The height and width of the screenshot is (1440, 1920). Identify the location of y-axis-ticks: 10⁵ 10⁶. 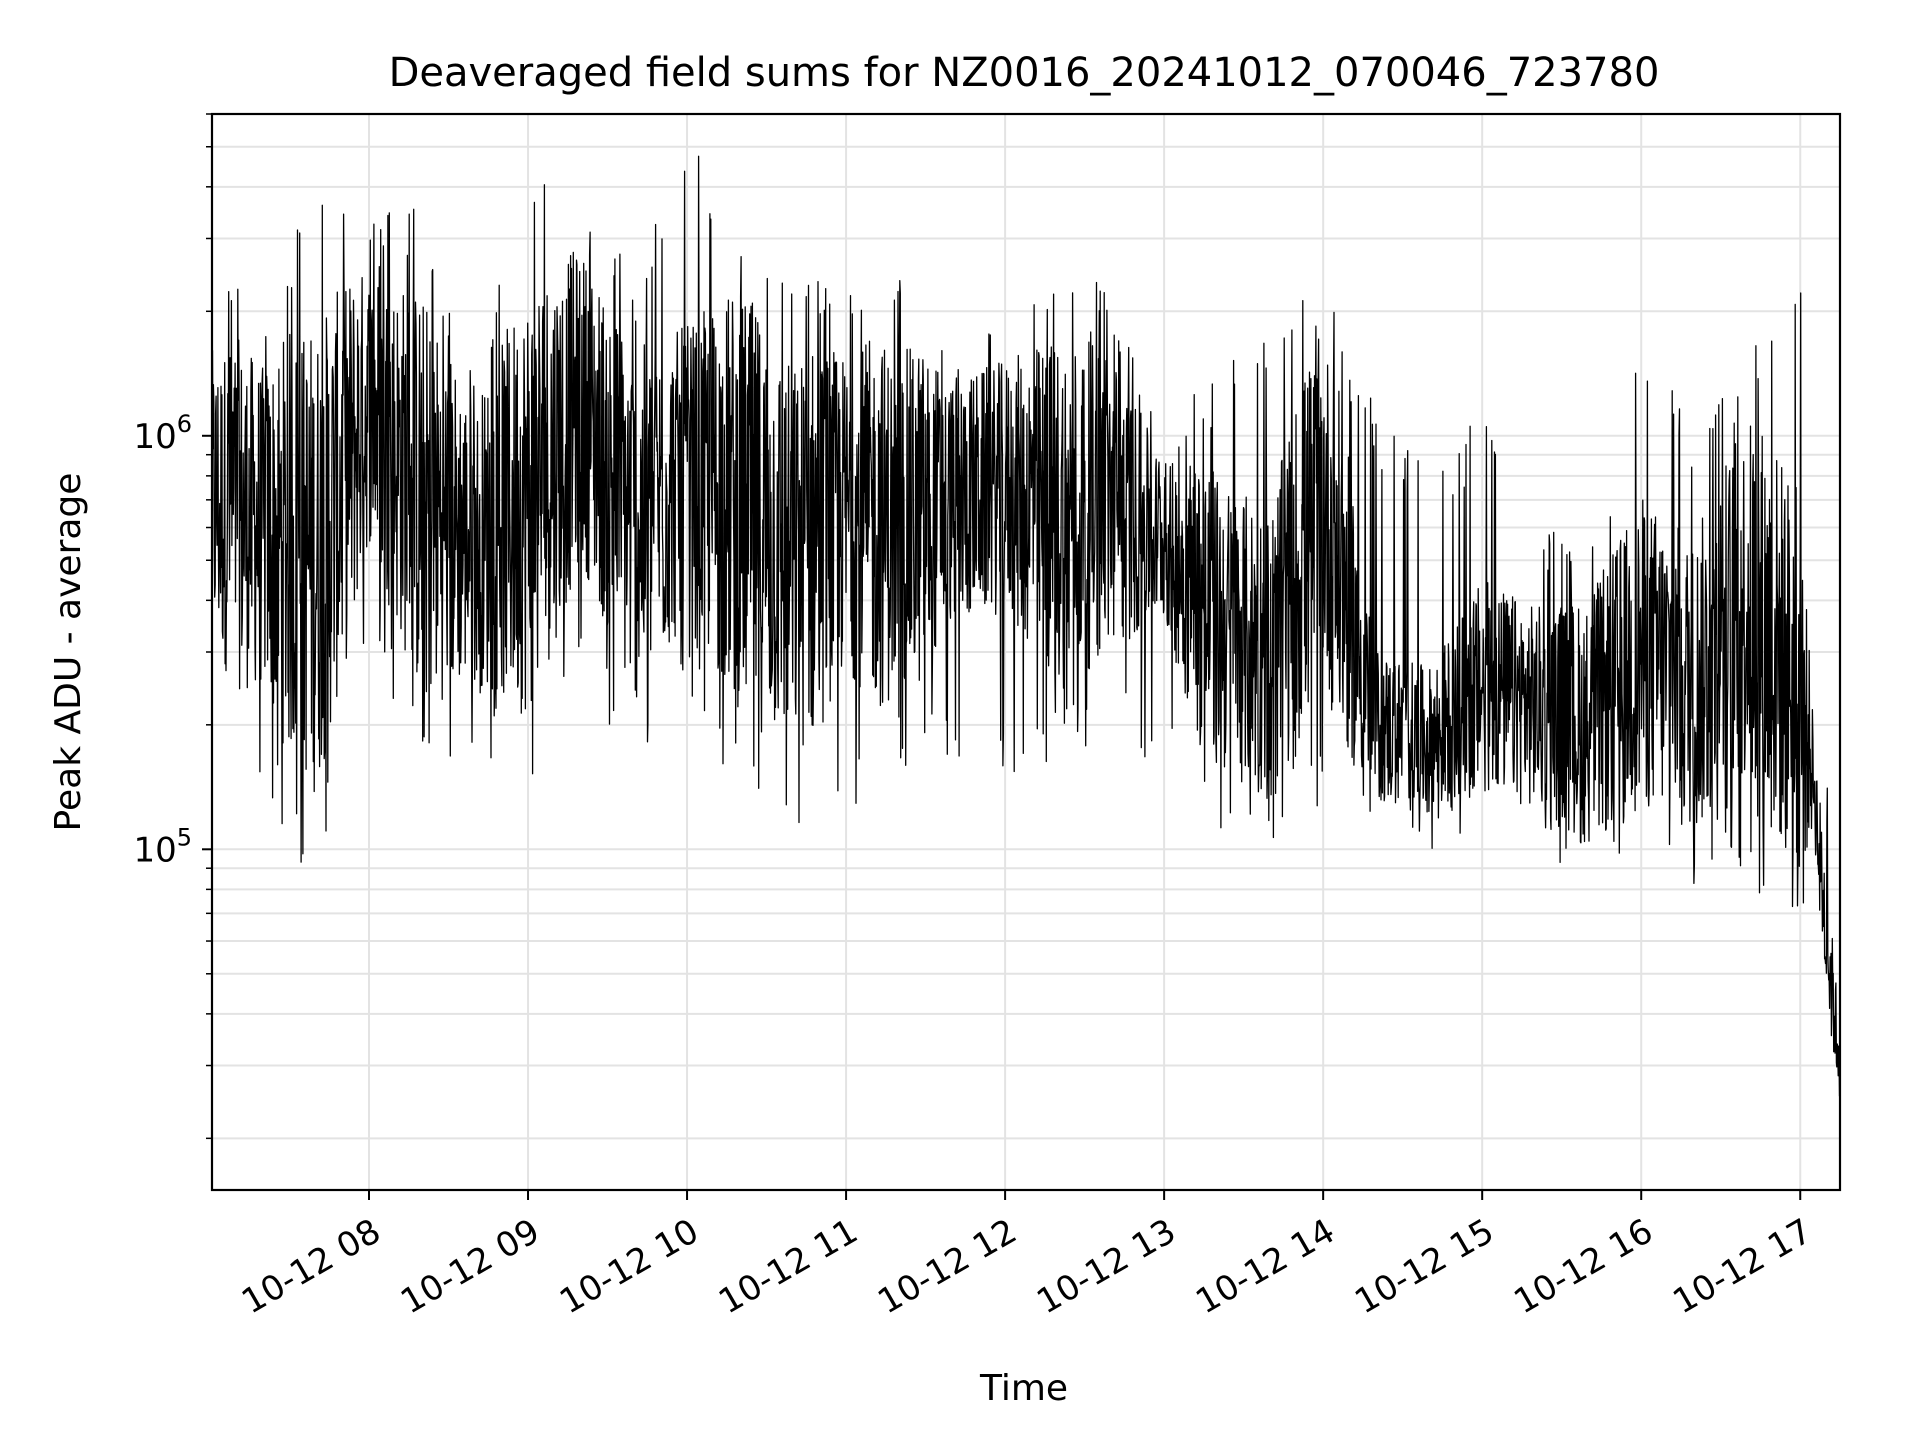
(172, 626).